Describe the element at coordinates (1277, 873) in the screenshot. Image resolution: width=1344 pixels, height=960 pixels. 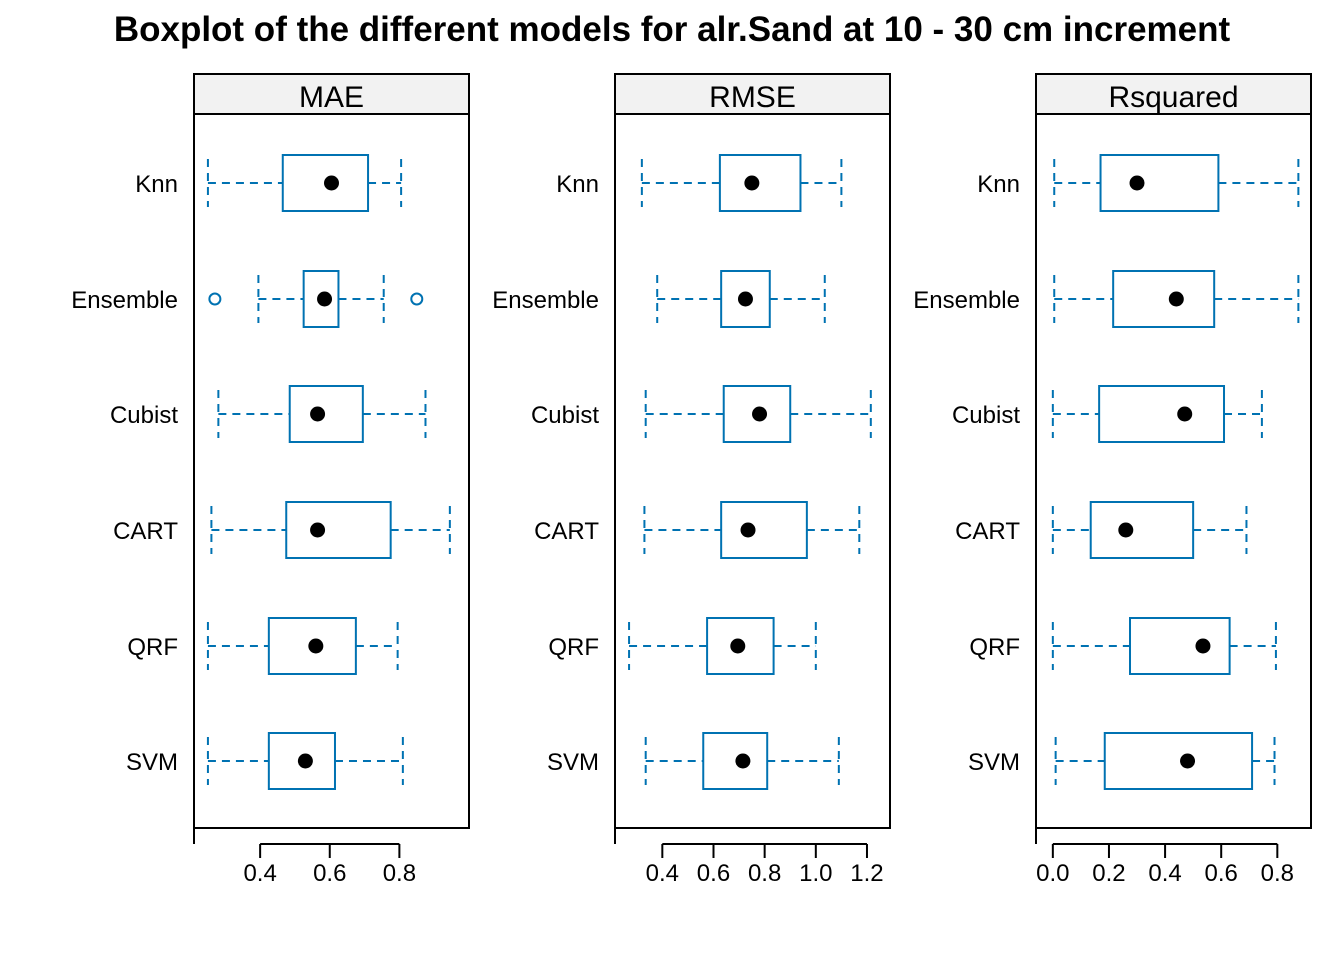
I see `x-tick-label-rsquared: 0.8` at that location.